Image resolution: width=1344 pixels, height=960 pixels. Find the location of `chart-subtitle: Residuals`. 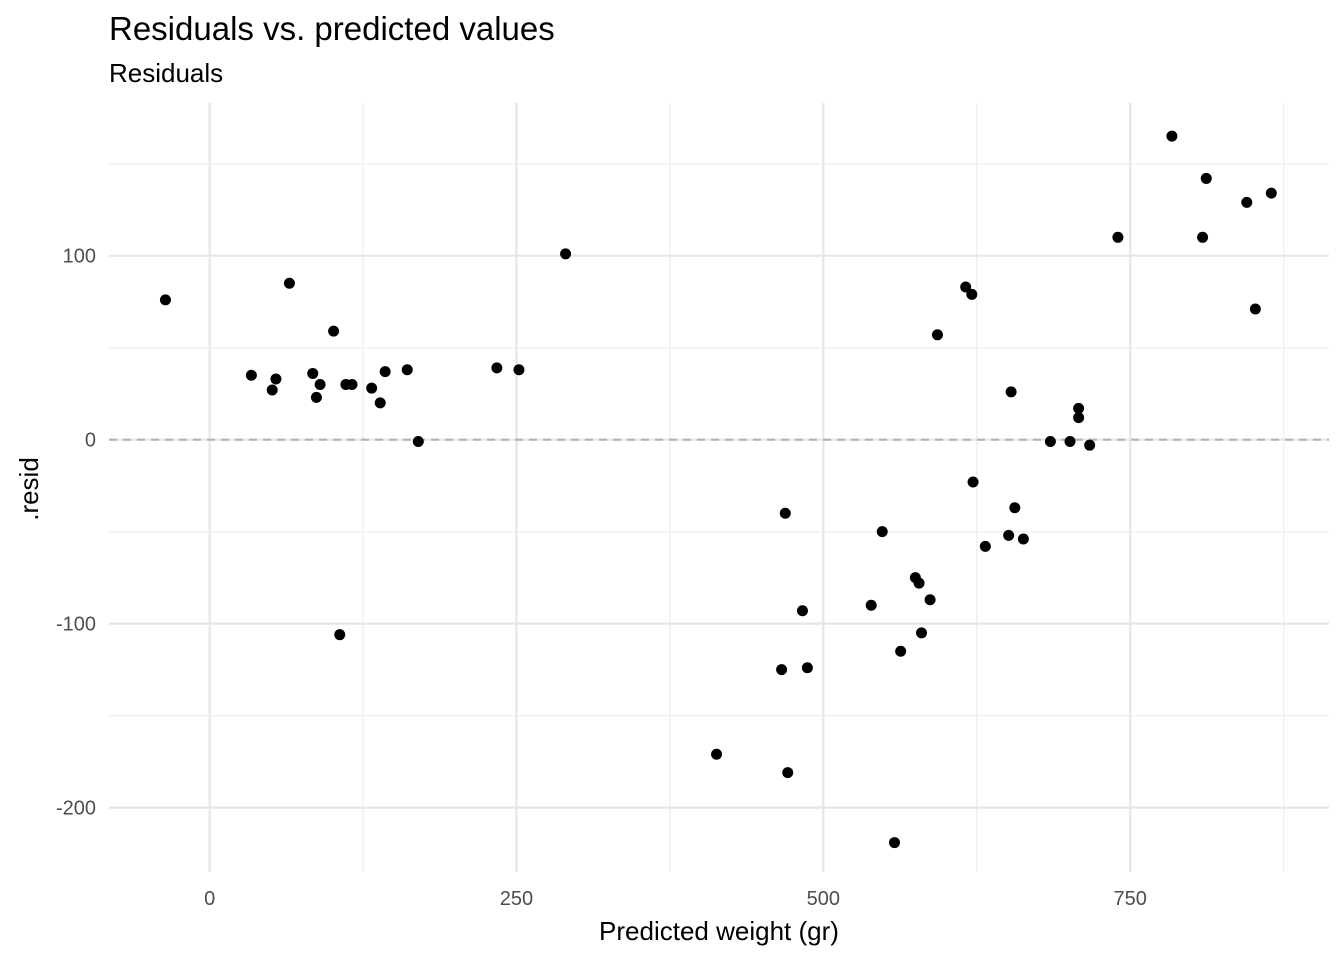

chart-subtitle: Residuals is located at coordinates (166, 73).